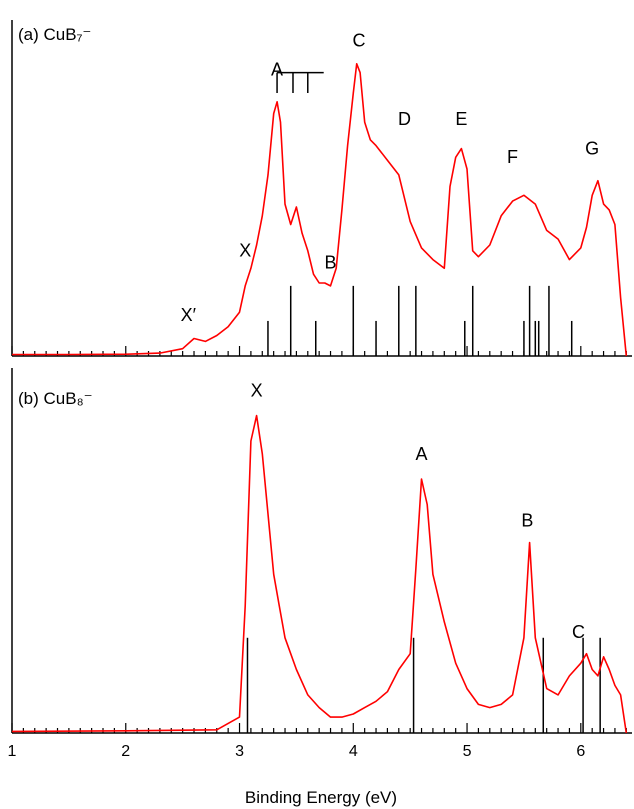 This screenshot has height=809, width=634. What do you see at coordinates (467, 751) in the screenshot?
I see `x-tick-label: 5` at bounding box center [467, 751].